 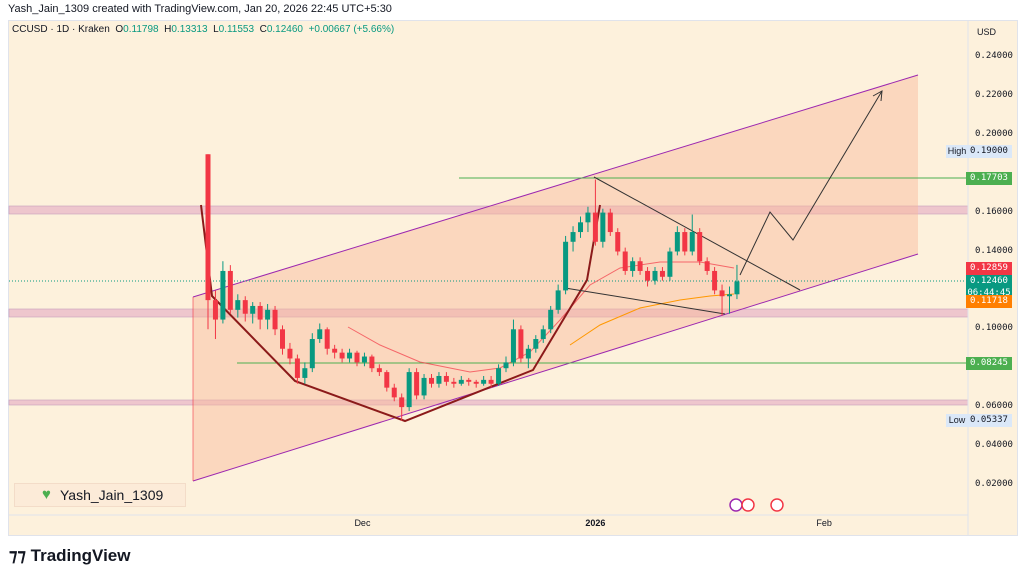 I want to click on price-tick-label: 0.14000, so click(x=994, y=250).